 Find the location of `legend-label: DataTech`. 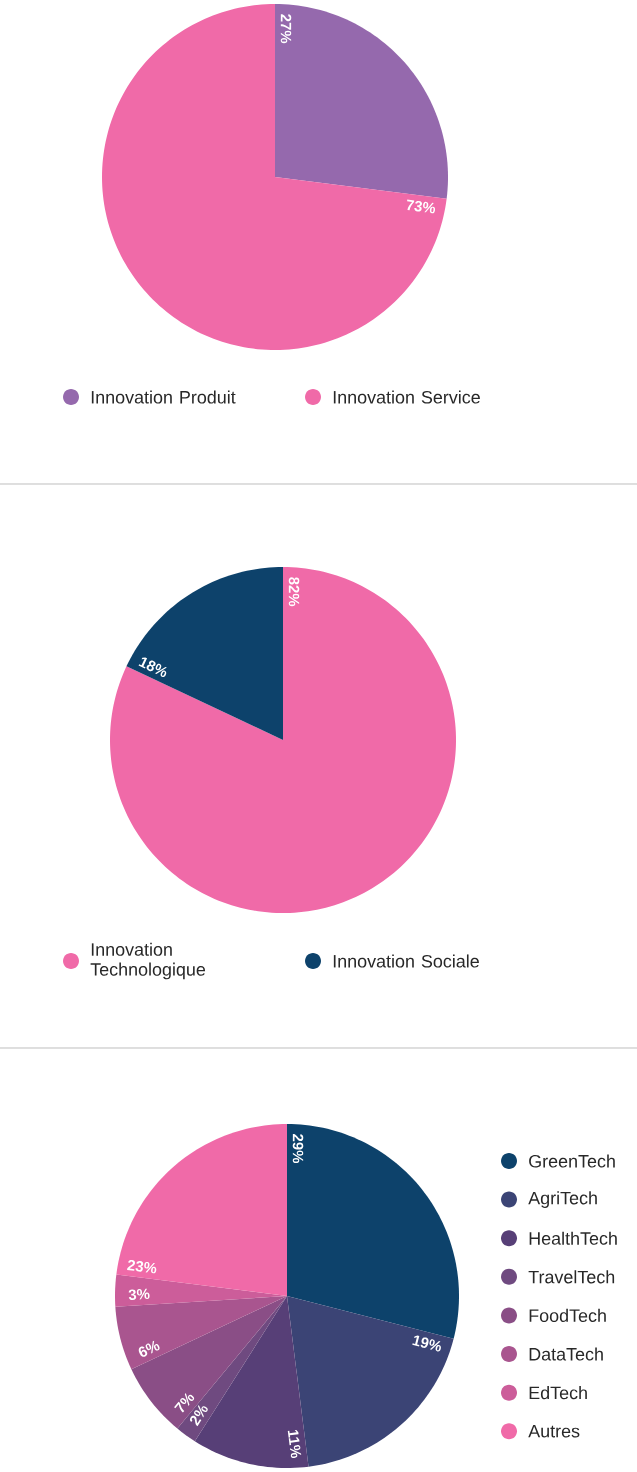

legend-label: DataTech is located at coordinates (566, 1354).